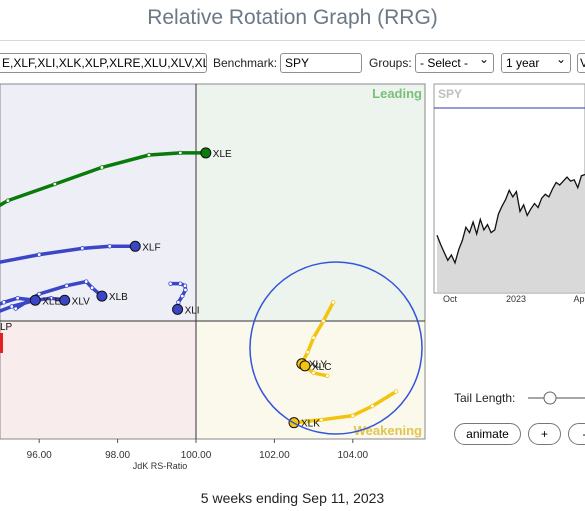  Describe the element at coordinates (292, 17) in the screenshot. I see `page-title: Relative Rotation Graph (RRG)` at that location.